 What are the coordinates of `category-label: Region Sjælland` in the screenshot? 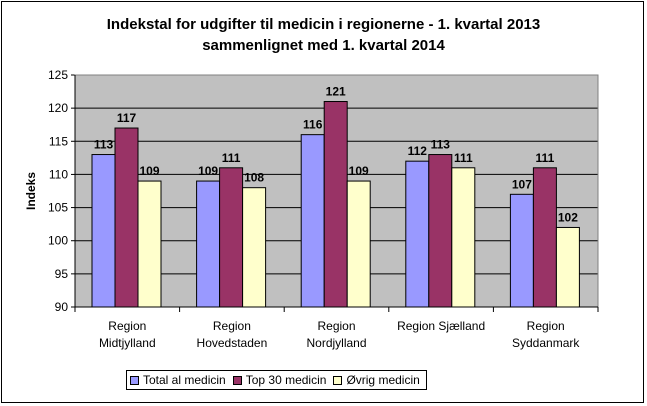 It's located at (441, 326).